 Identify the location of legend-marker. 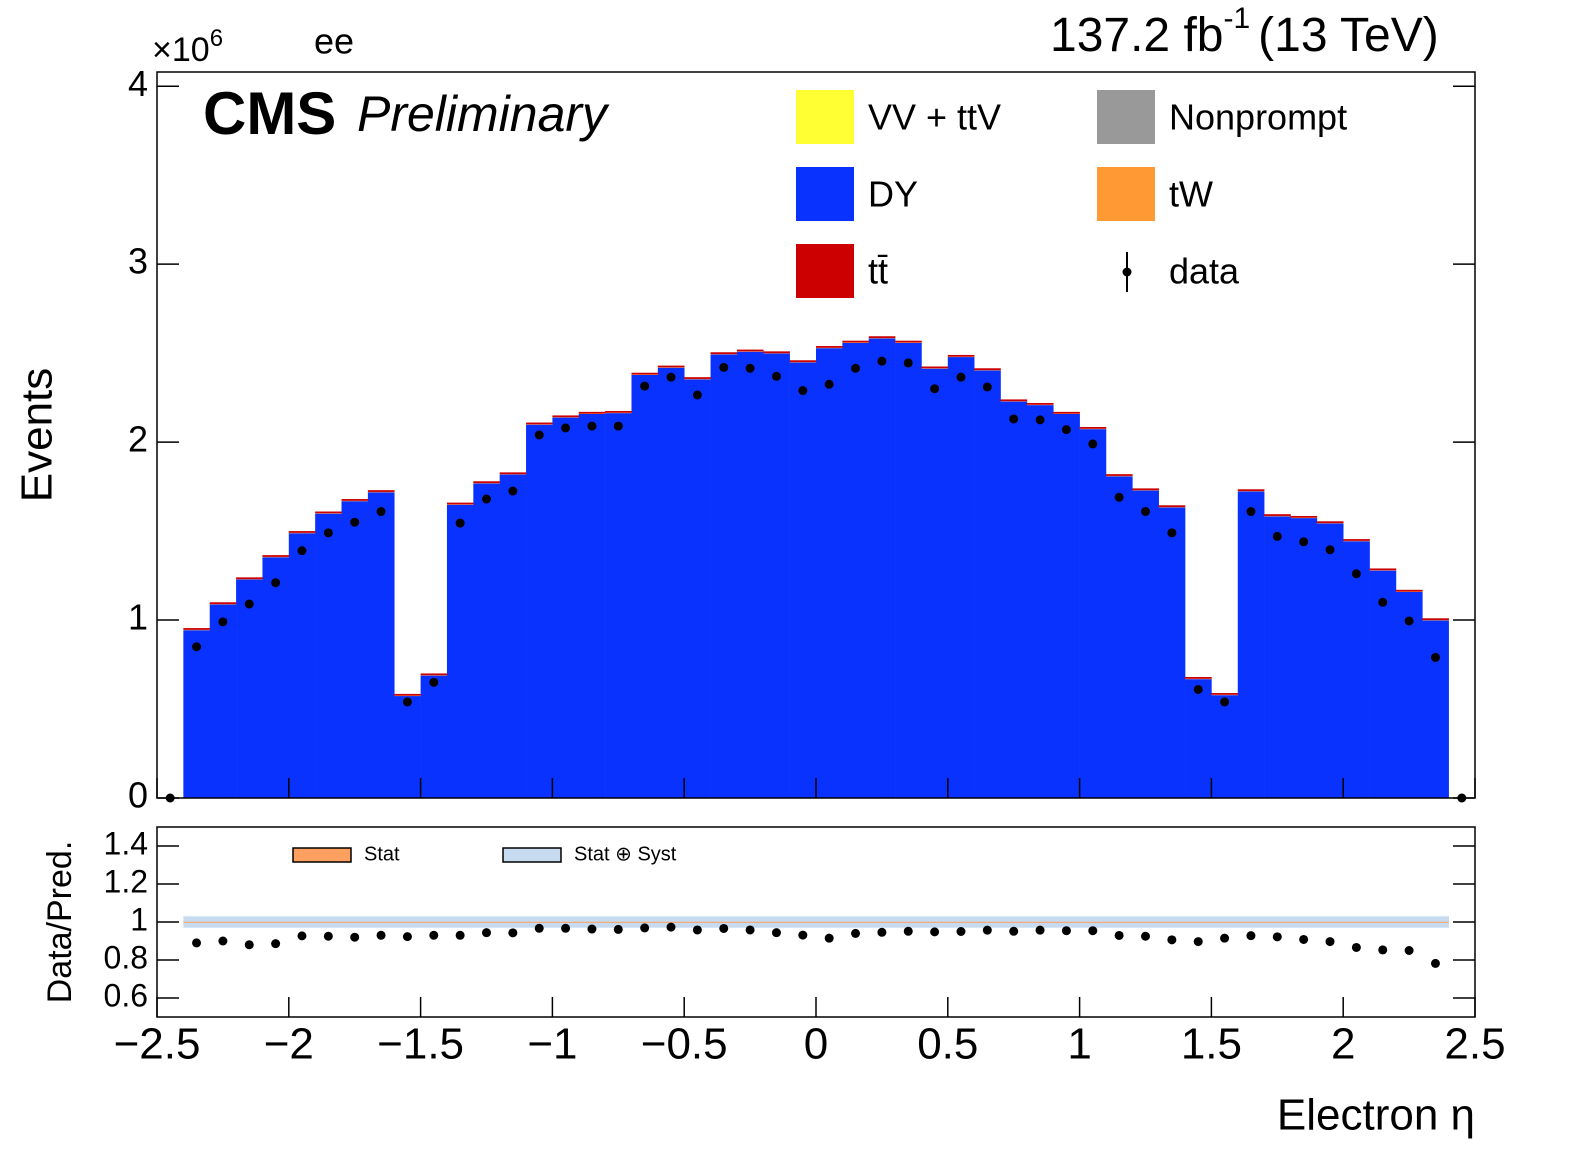
(1127, 272).